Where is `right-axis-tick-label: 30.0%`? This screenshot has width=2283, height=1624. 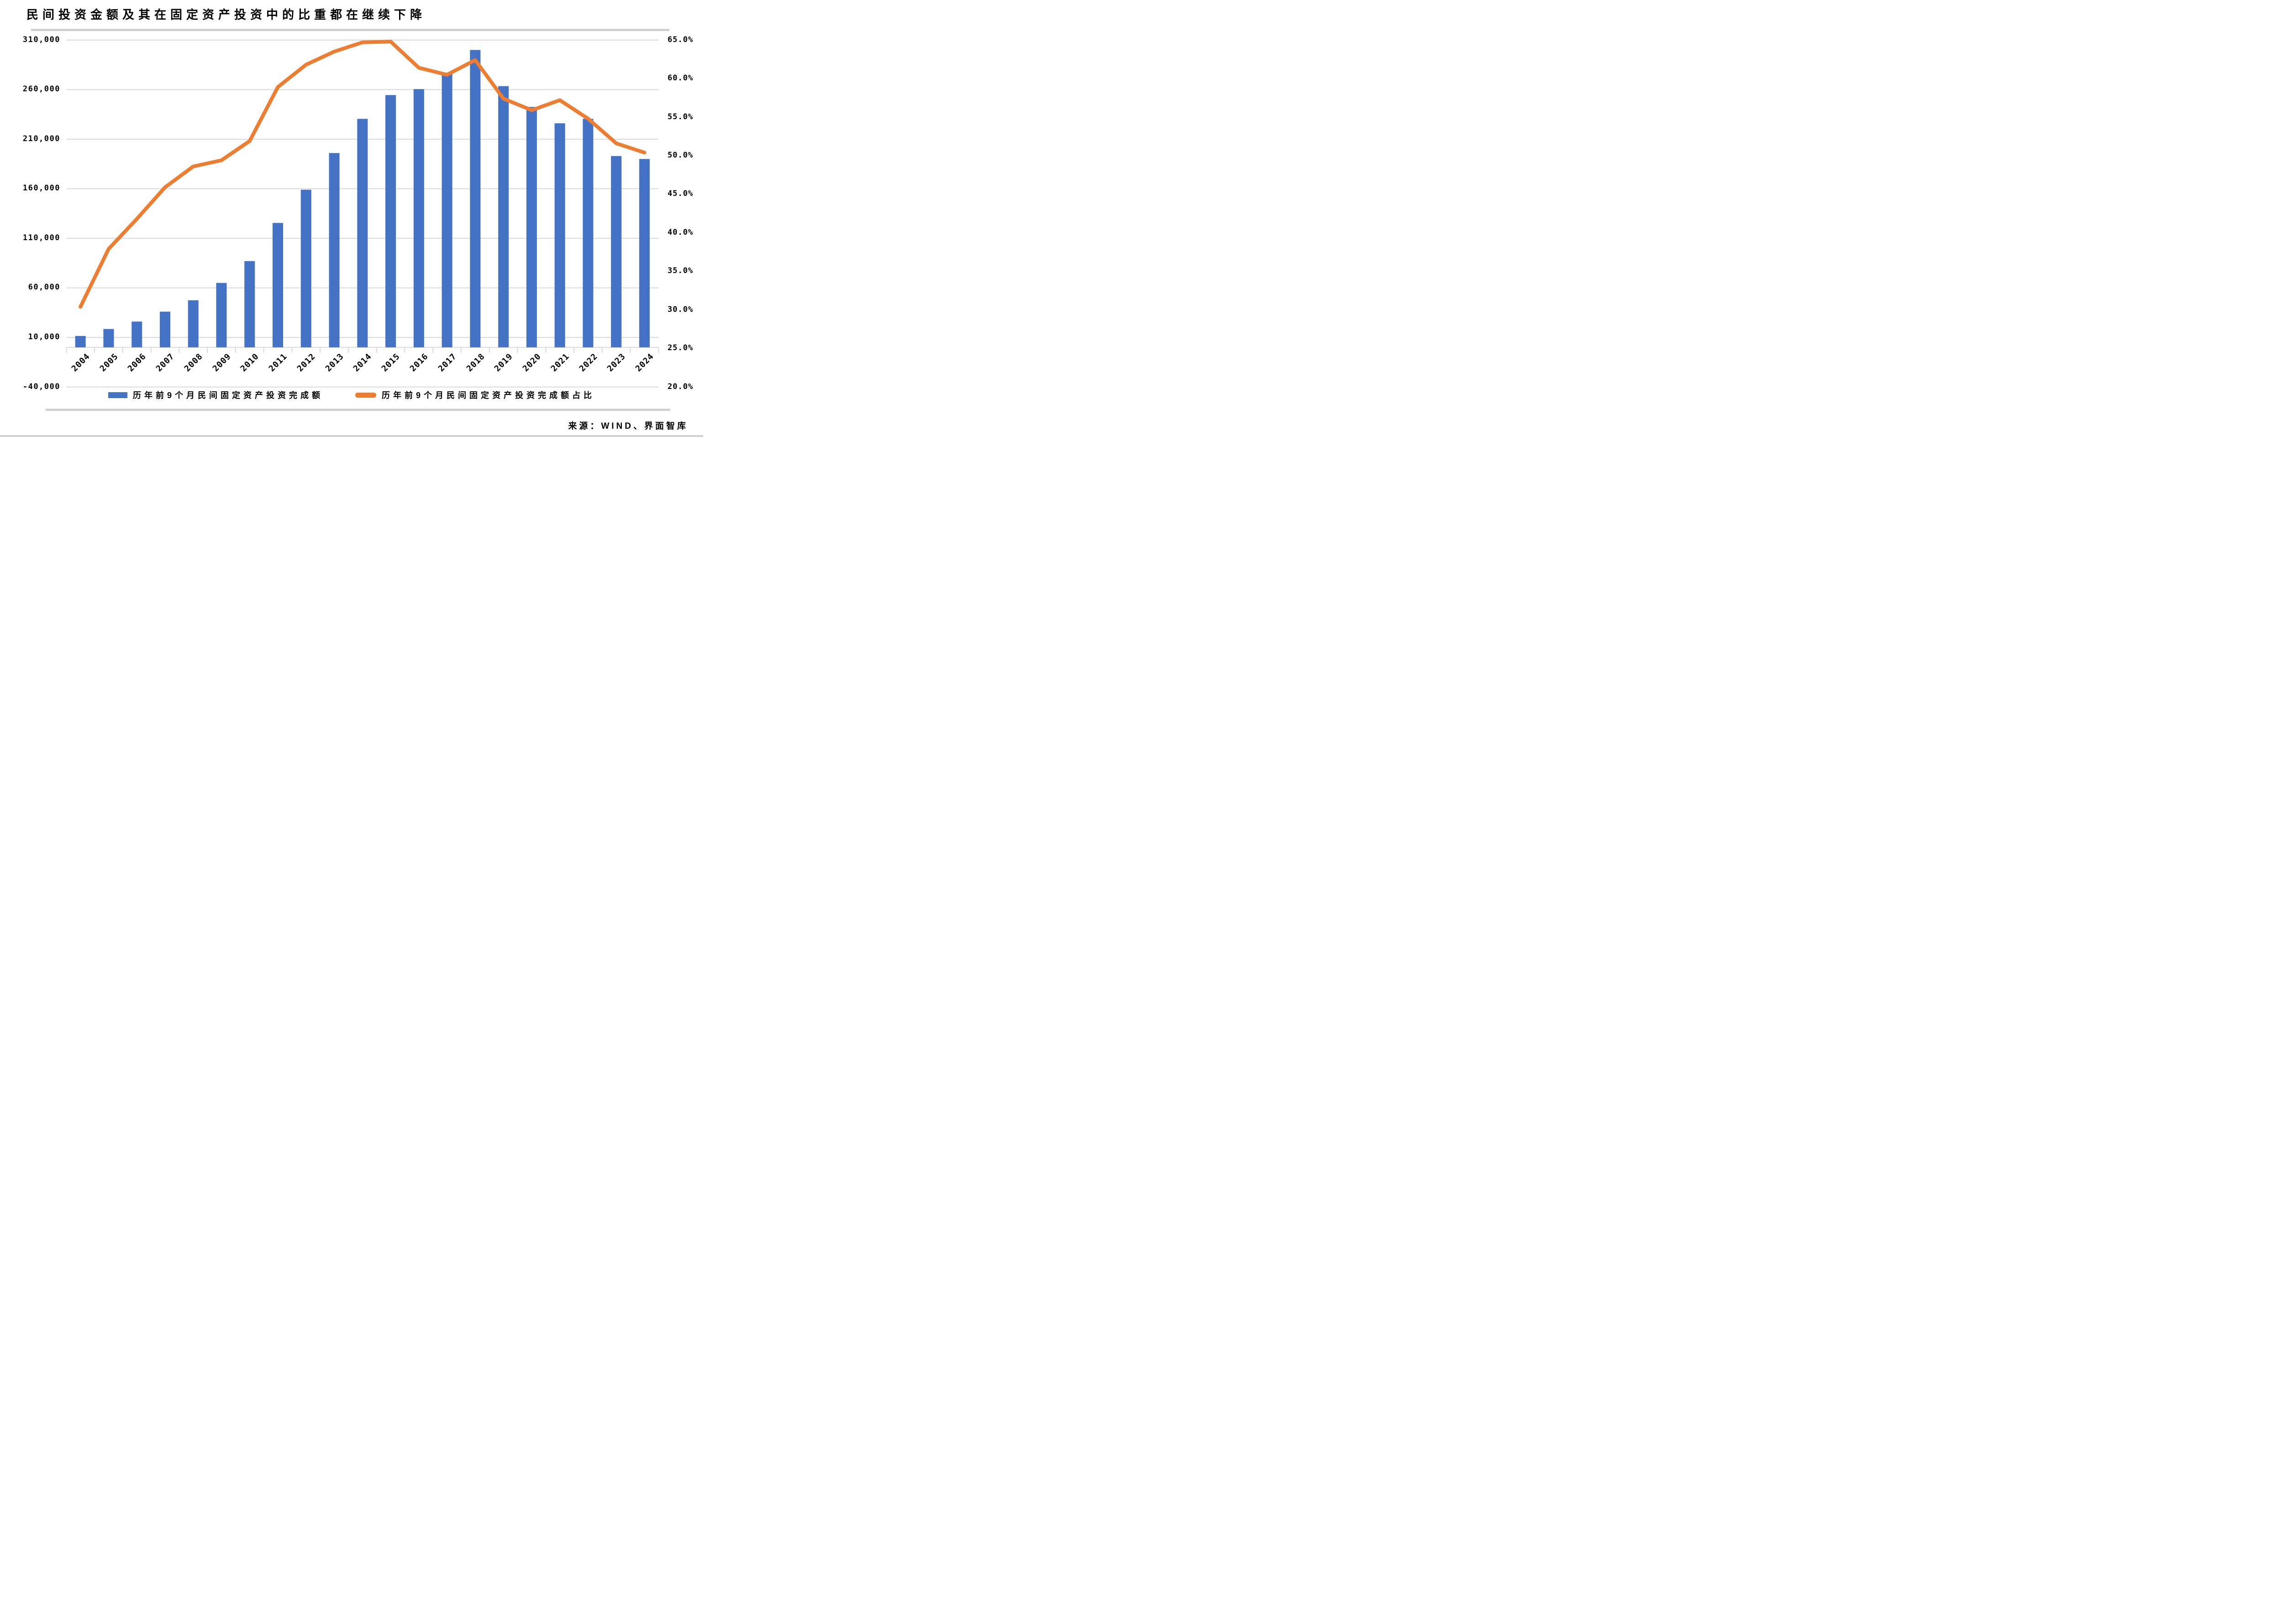 right-axis-tick-label: 30.0% is located at coordinates (681, 309).